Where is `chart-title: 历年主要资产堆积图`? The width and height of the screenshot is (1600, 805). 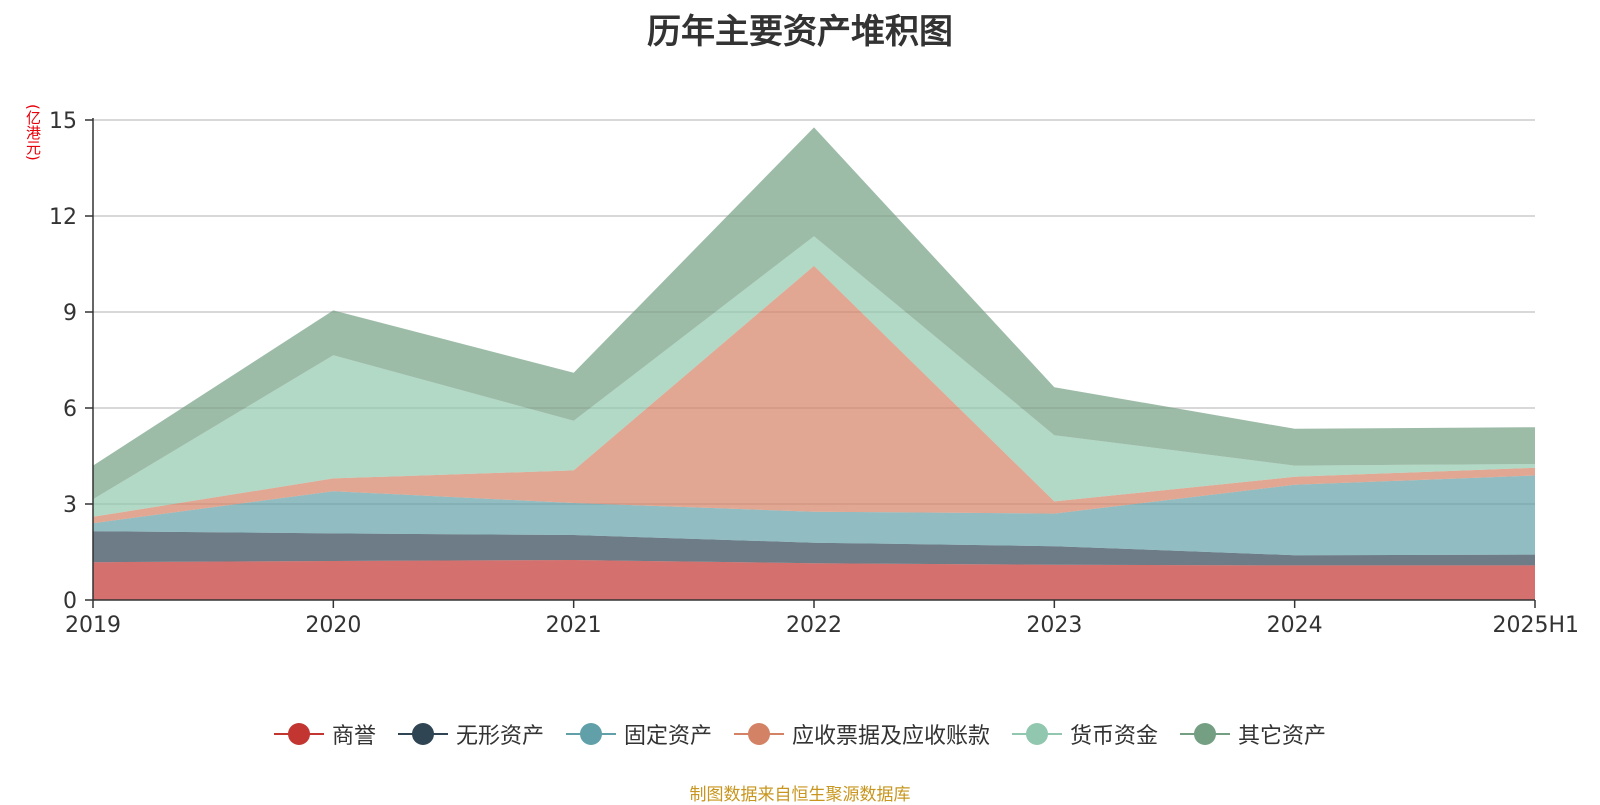
chart-title: 历年主要资产堆积图 is located at coordinates (800, 32).